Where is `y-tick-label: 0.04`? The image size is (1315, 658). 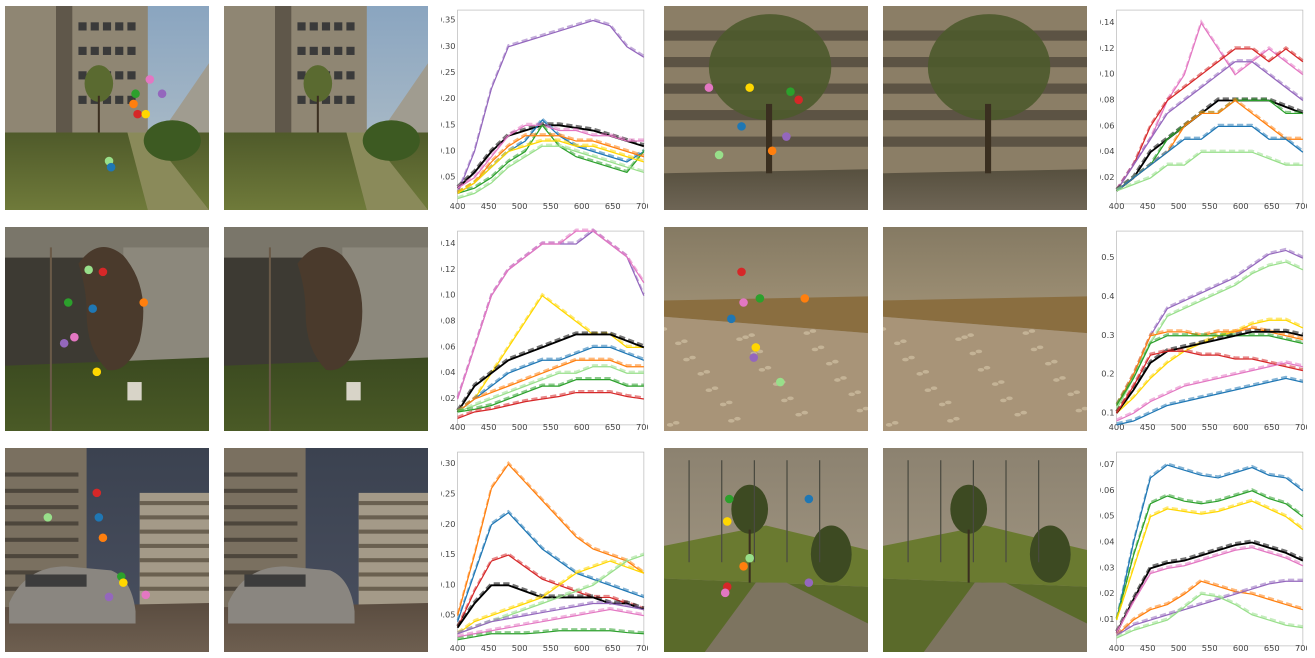
y-tick-label: 0.04 is located at coordinates (1107, 151).